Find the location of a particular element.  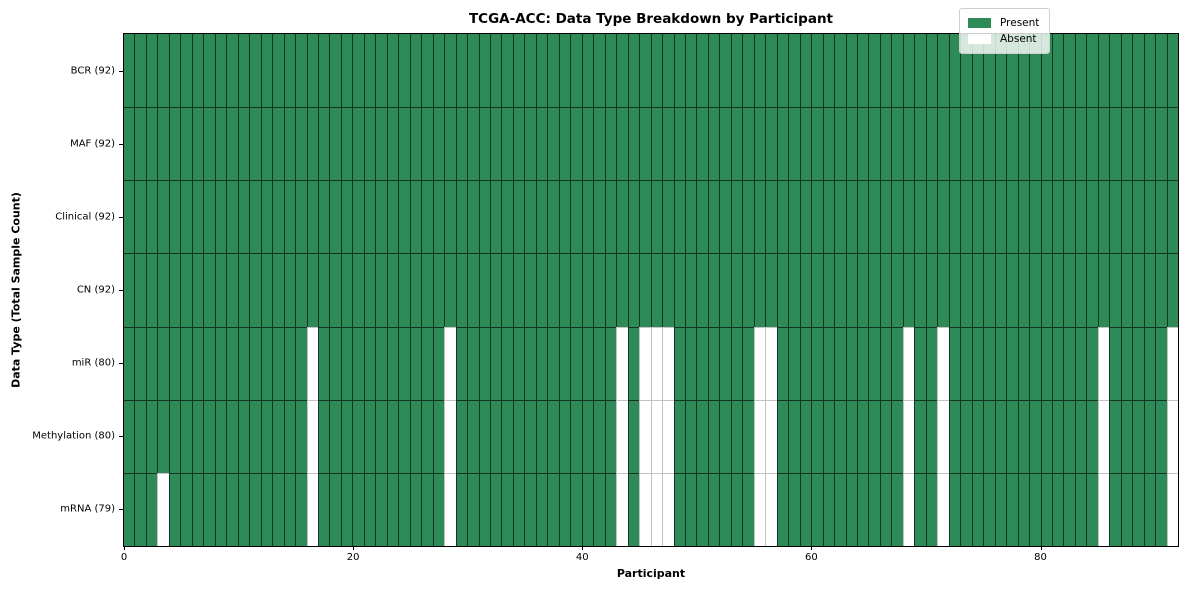

y-tick-label: BCR (92) is located at coordinates (92, 71).